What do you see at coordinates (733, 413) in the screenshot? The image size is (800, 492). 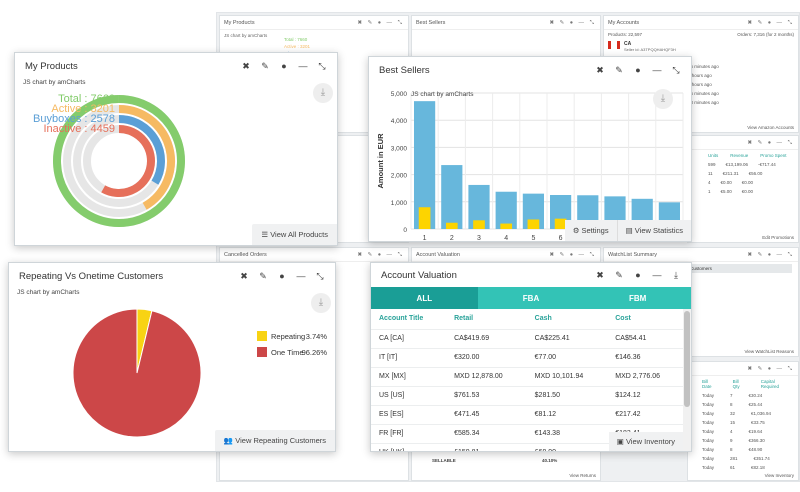 I see `bg-inventory-cell: 32` at bounding box center [733, 413].